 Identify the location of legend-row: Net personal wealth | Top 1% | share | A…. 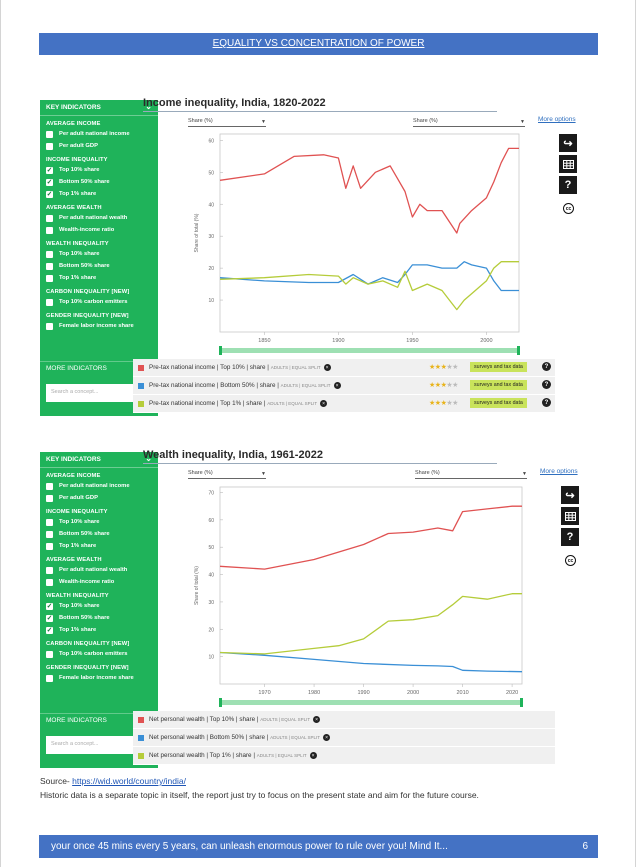
(344, 756).